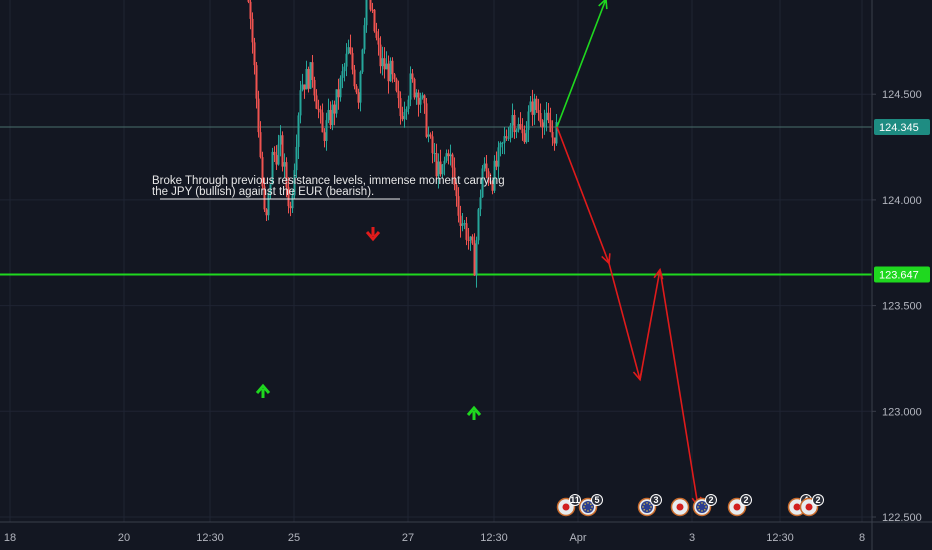 Image resolution: width=932 pixels, height=550 pixels. I want to click on x-tick-label-9: 8, so click(862, 538).